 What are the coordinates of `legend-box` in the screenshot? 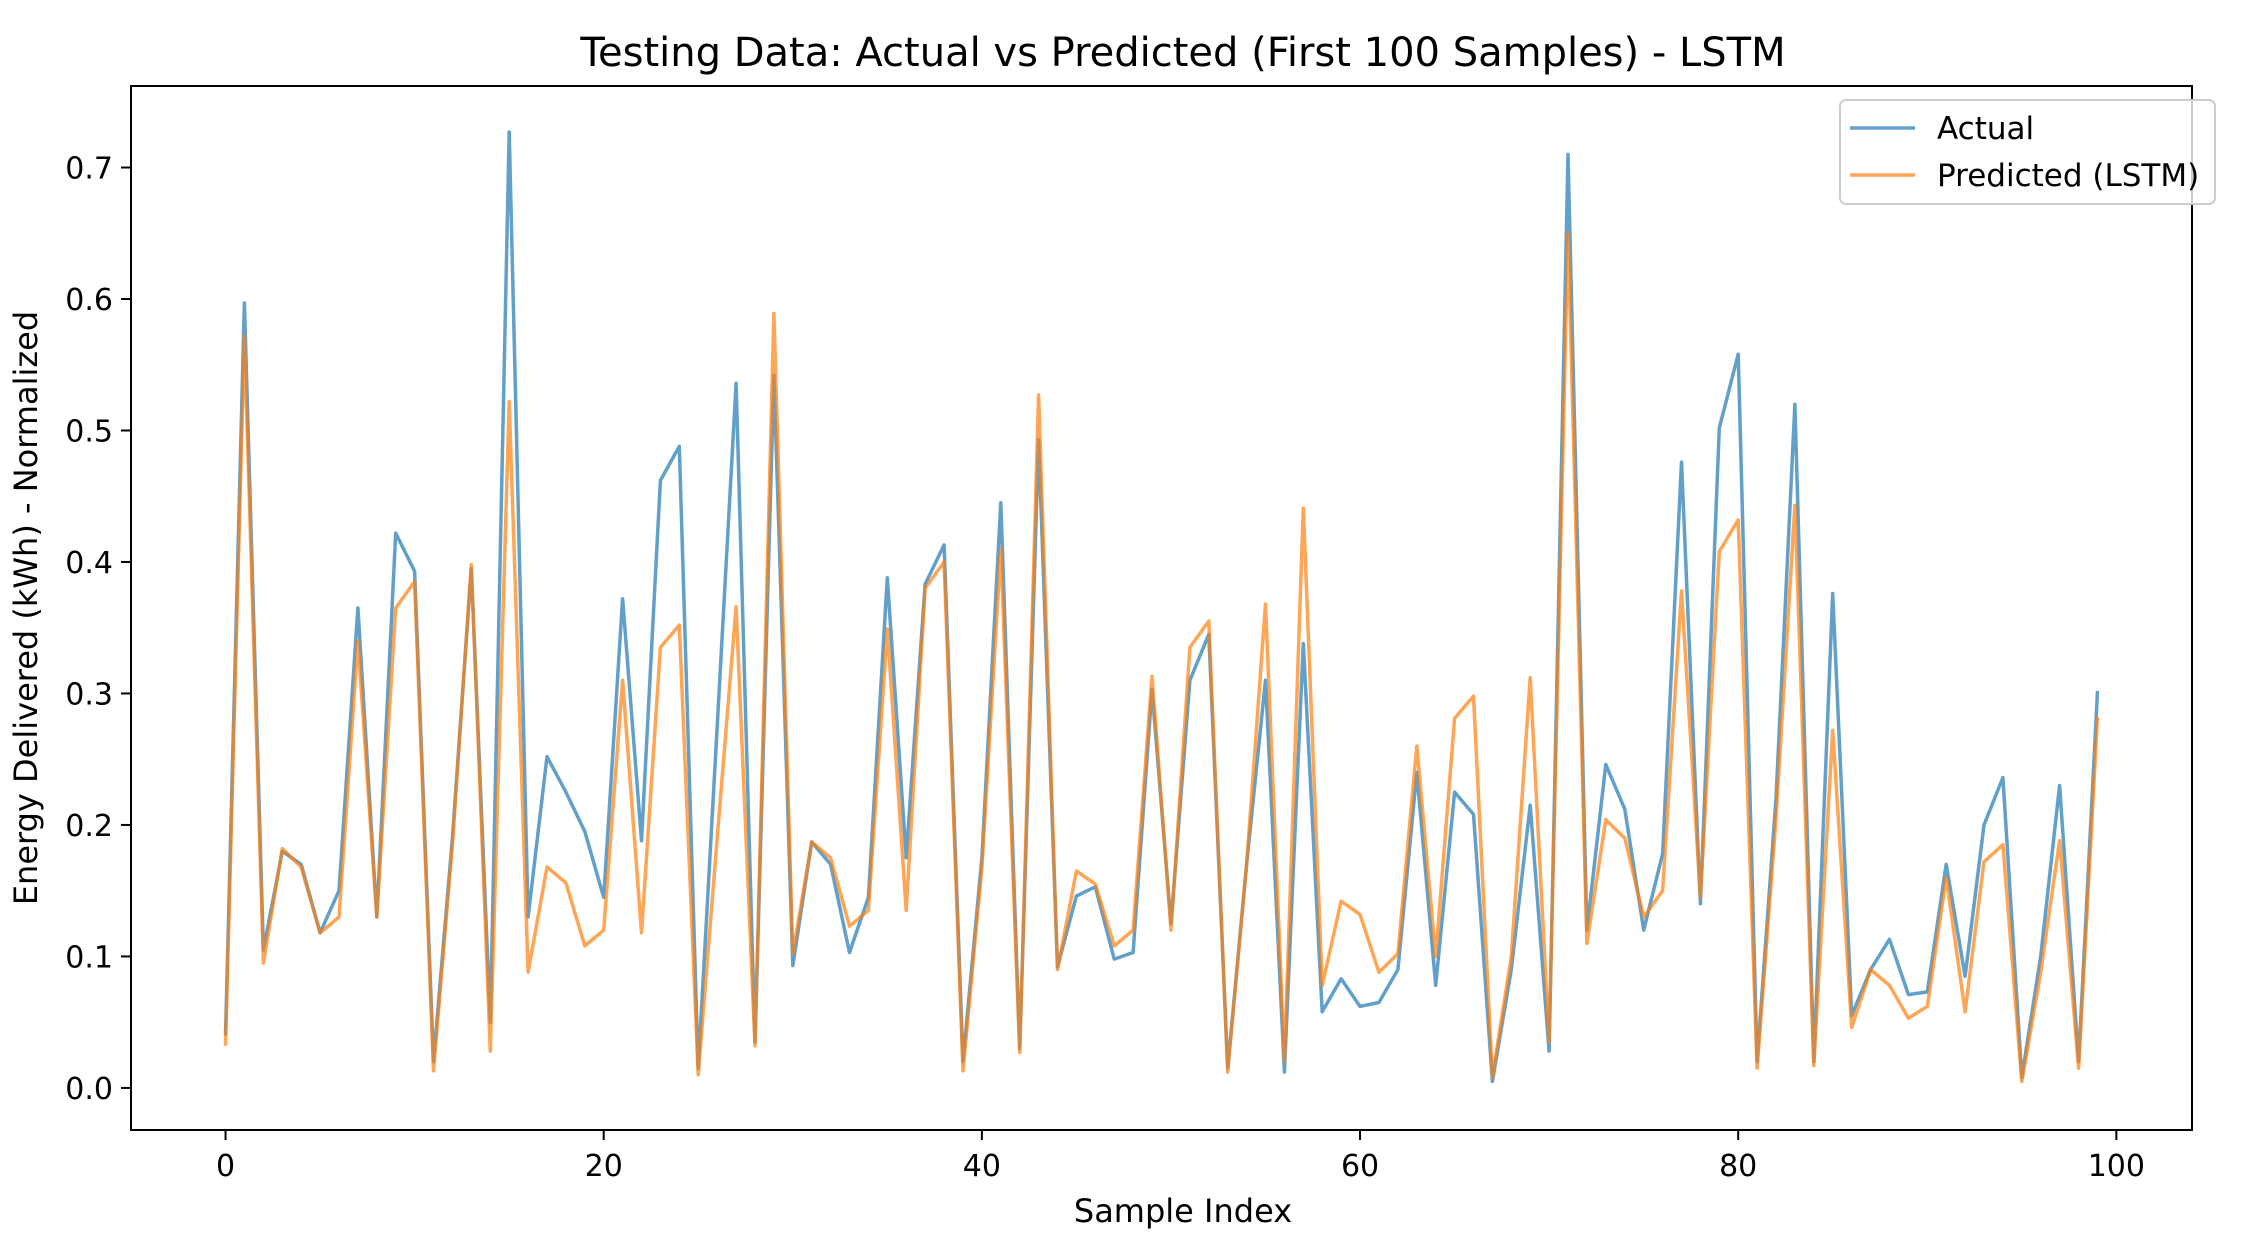 It's located at (2027, 152).